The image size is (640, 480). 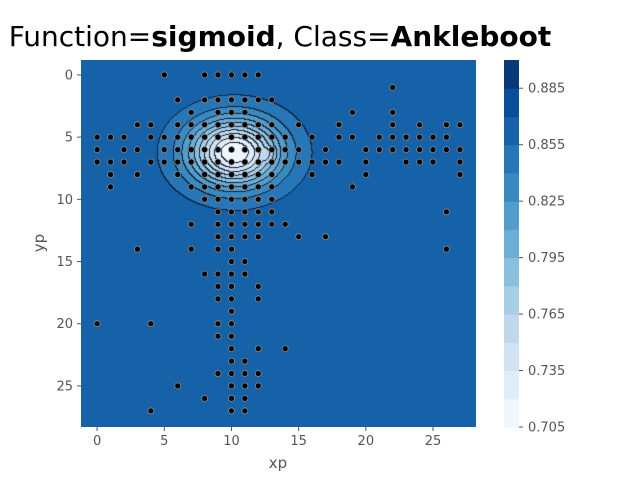 What do you see at coordinates (534, 248) in the screenshot?
I see `colorbar: 0.705 0.735 0.765 0.795 0.825 0.855 0.885` at bounding box center [534, 248].